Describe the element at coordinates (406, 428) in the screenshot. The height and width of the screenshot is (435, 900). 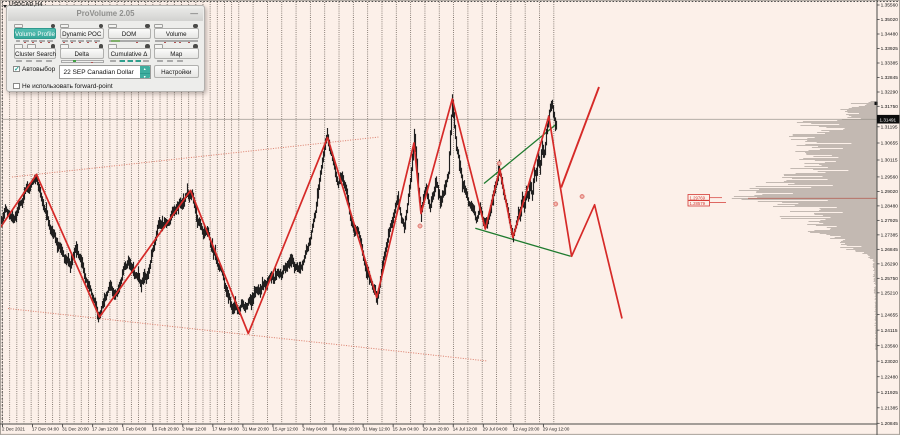
I see `svg-text: 15 Jun 04:00` at that location.